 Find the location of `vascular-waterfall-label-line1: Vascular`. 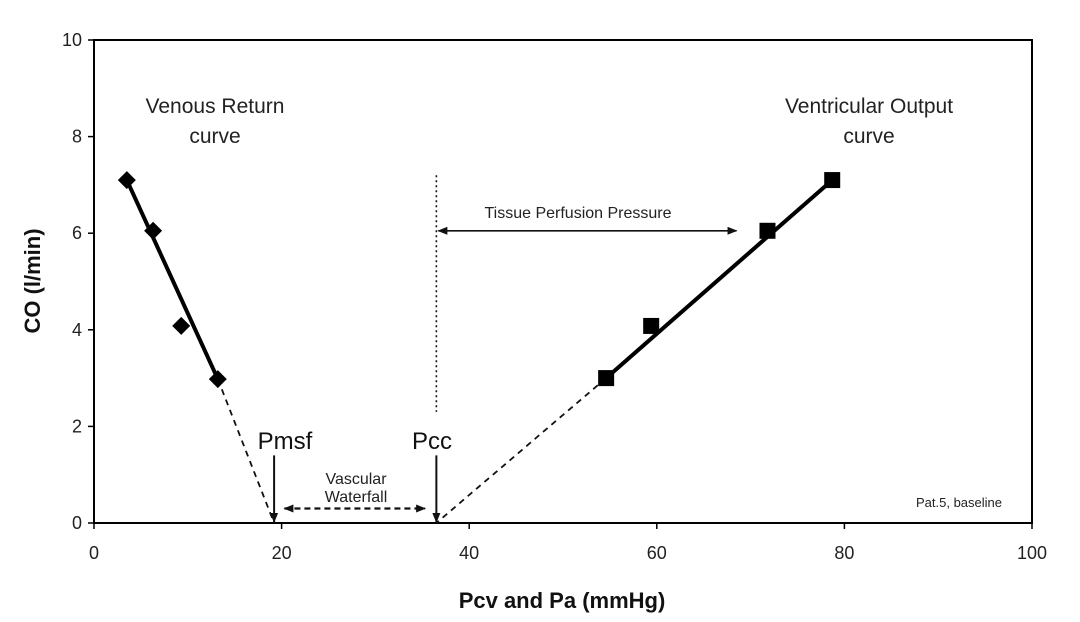

vascular-waterfall-label-line1: Vascular is located at coordinates (356, 479).